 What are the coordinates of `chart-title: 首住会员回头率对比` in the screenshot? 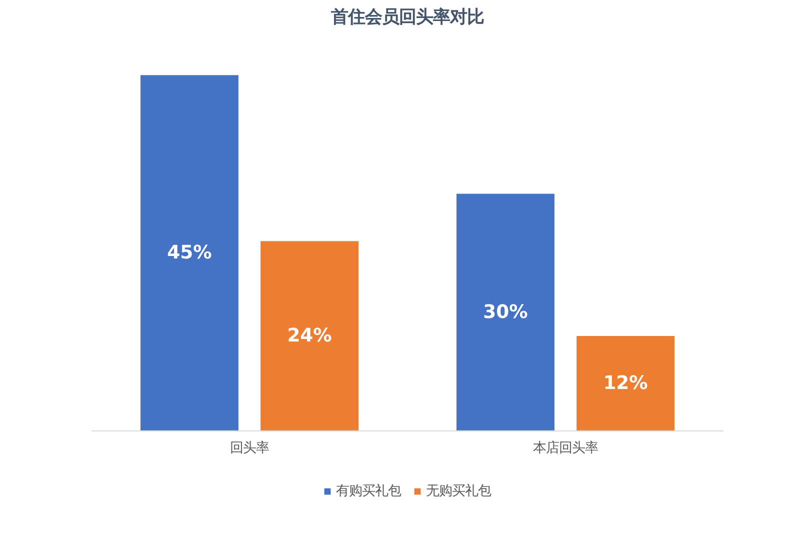 It's located at (407, 18).